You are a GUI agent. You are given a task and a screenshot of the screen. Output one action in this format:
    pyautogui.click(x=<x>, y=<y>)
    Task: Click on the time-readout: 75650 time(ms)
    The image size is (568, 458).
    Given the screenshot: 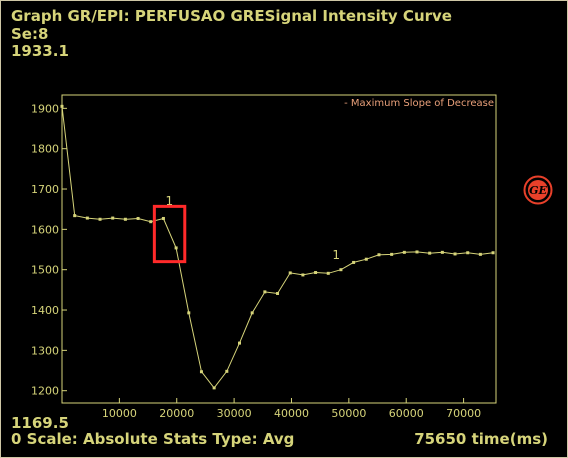 What is the action you would take?
    pyautogui.click(x=481, y=439)
    